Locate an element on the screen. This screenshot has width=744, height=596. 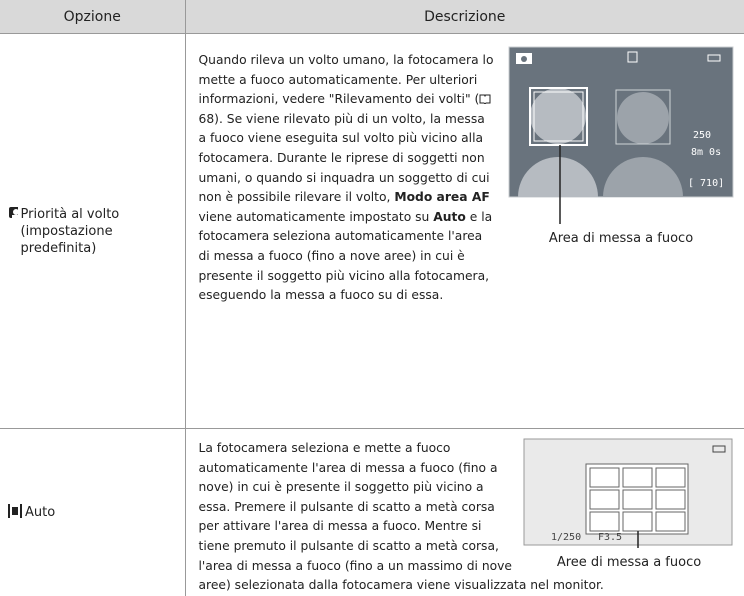
camera-screen: 250 8m 0s [ 710] is located at coordinates (621, 135).